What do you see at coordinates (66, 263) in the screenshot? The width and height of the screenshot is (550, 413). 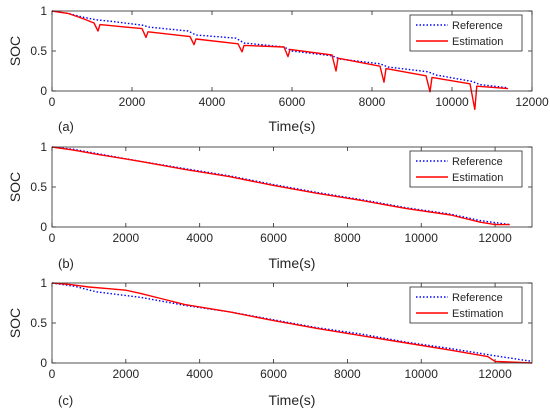 I see `panel-label: (b)` at bounding box center [66, 263].